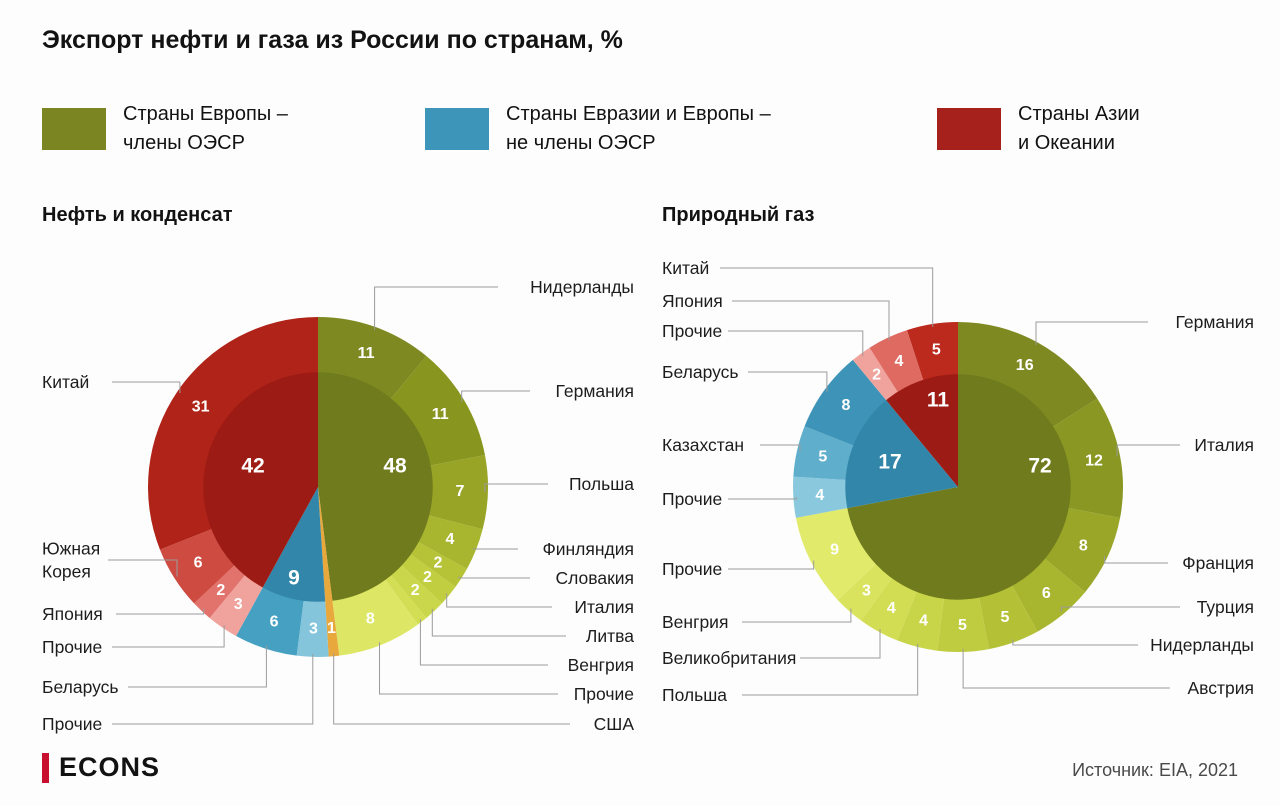 The image size is (1280, 806). I want to click on slice-label-Финляндия: Финляндия, so click(588, 549).